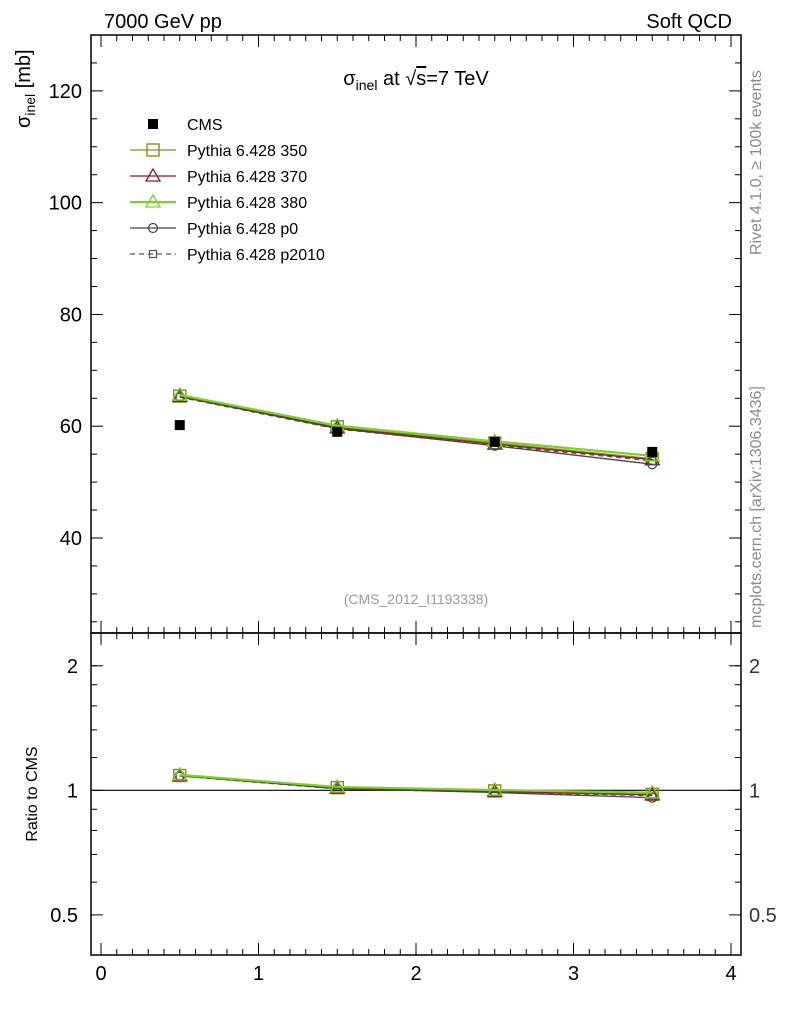 This screenshot has width=786, height=1024. I want to click on mcplots-source-label: mcplots.cern.ch [arXiv:1306.3436], so click(756, 507).